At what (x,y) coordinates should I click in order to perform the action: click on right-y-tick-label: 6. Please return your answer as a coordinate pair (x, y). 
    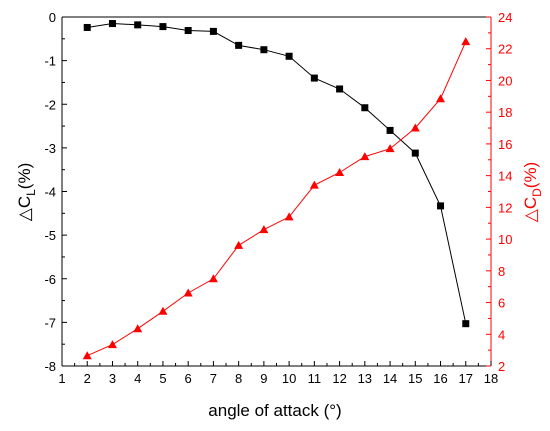
    Looking at the image, I should click on (501, 303).